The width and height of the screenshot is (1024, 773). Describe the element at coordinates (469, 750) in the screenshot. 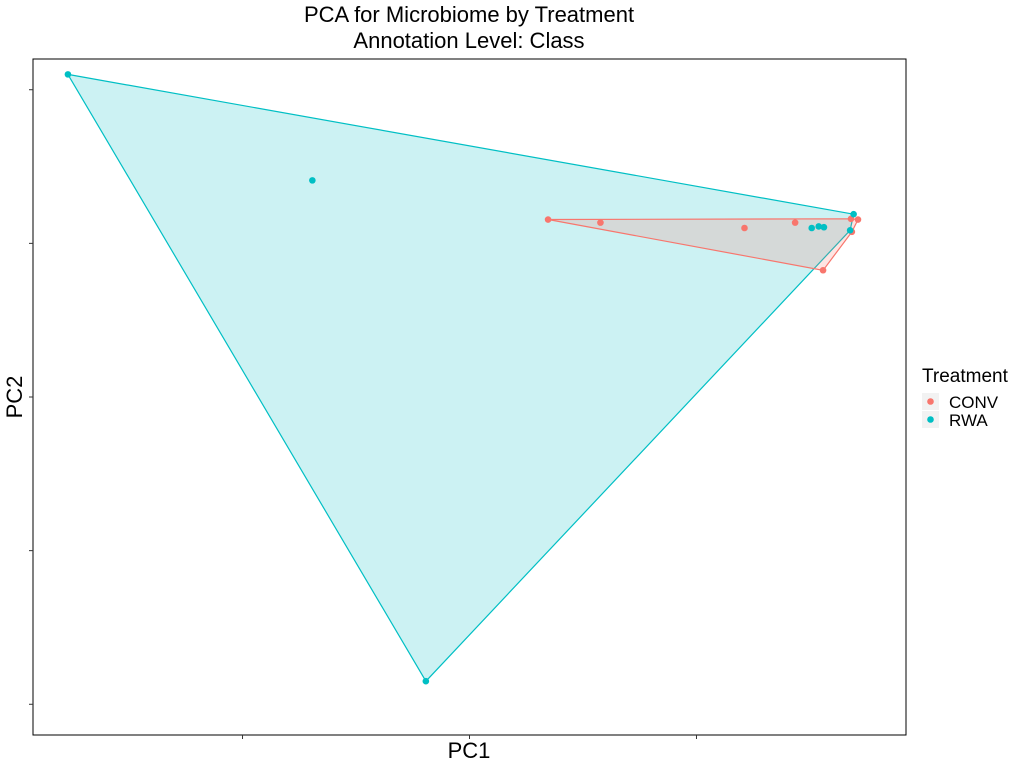

I see `x-axis-label: PC1` at that location.